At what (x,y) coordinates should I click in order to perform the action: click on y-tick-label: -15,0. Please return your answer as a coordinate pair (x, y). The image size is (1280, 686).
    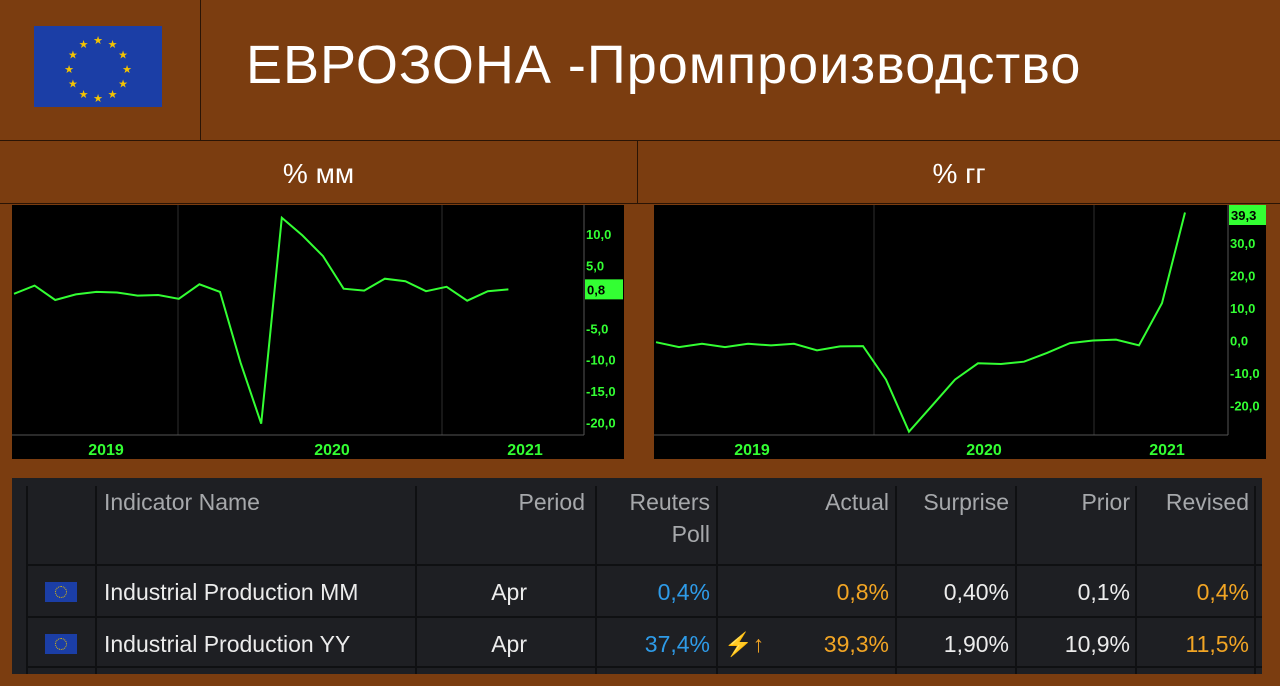
    Looking at the image, I should click on (601, 391).